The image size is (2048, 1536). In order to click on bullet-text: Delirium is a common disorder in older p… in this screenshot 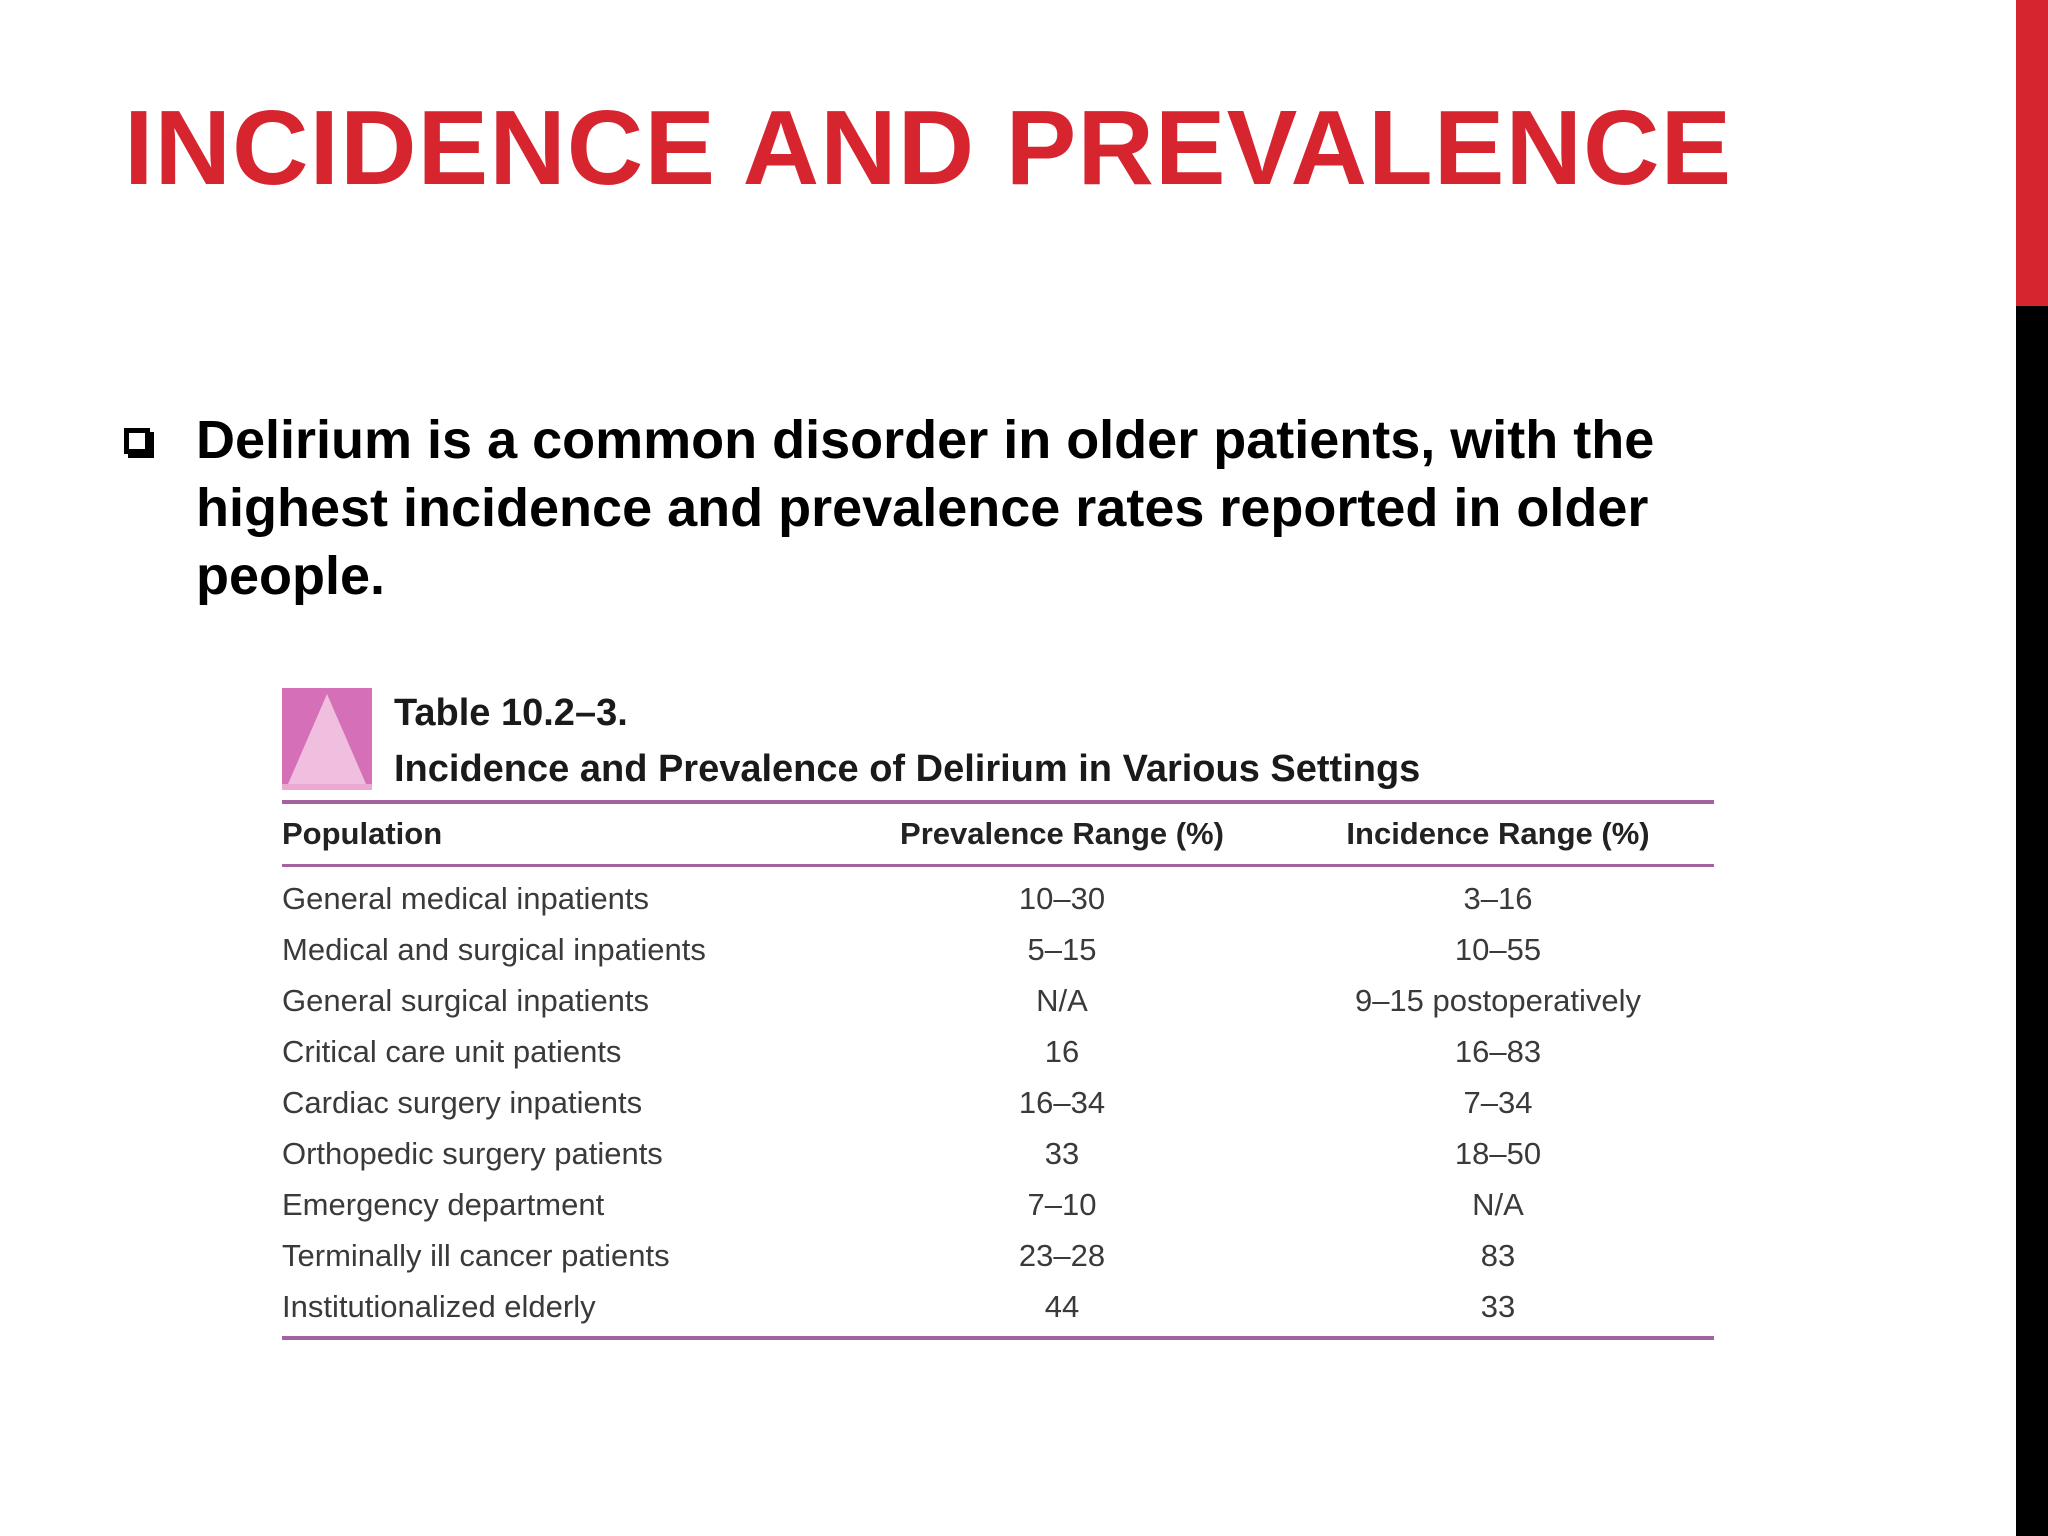, I will do `click(925, 508)`.